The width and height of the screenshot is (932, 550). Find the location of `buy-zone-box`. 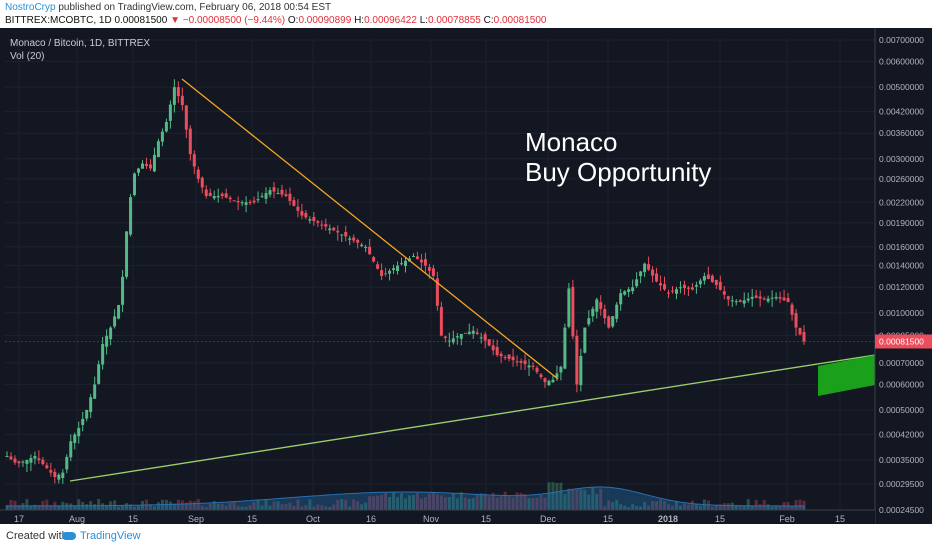

buy-zone-box is located at coordinates (846, 375).